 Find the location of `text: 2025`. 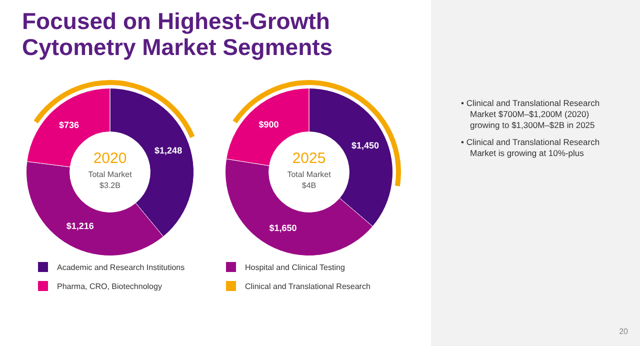

text: 2025 is located at coordinates (309, 159).